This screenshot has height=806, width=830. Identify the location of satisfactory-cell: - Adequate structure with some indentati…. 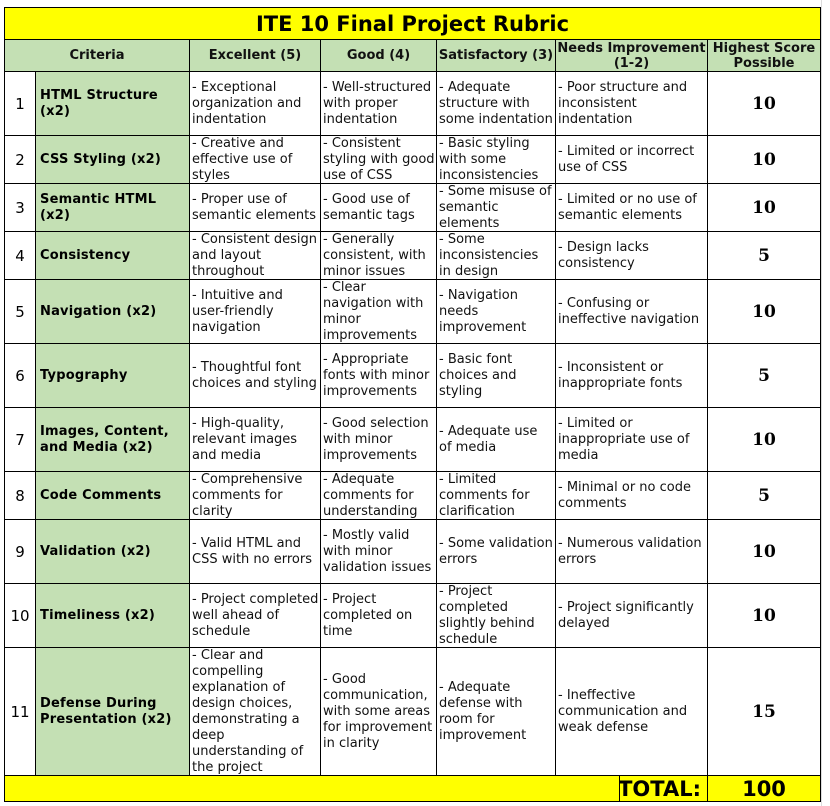
(496, 104).